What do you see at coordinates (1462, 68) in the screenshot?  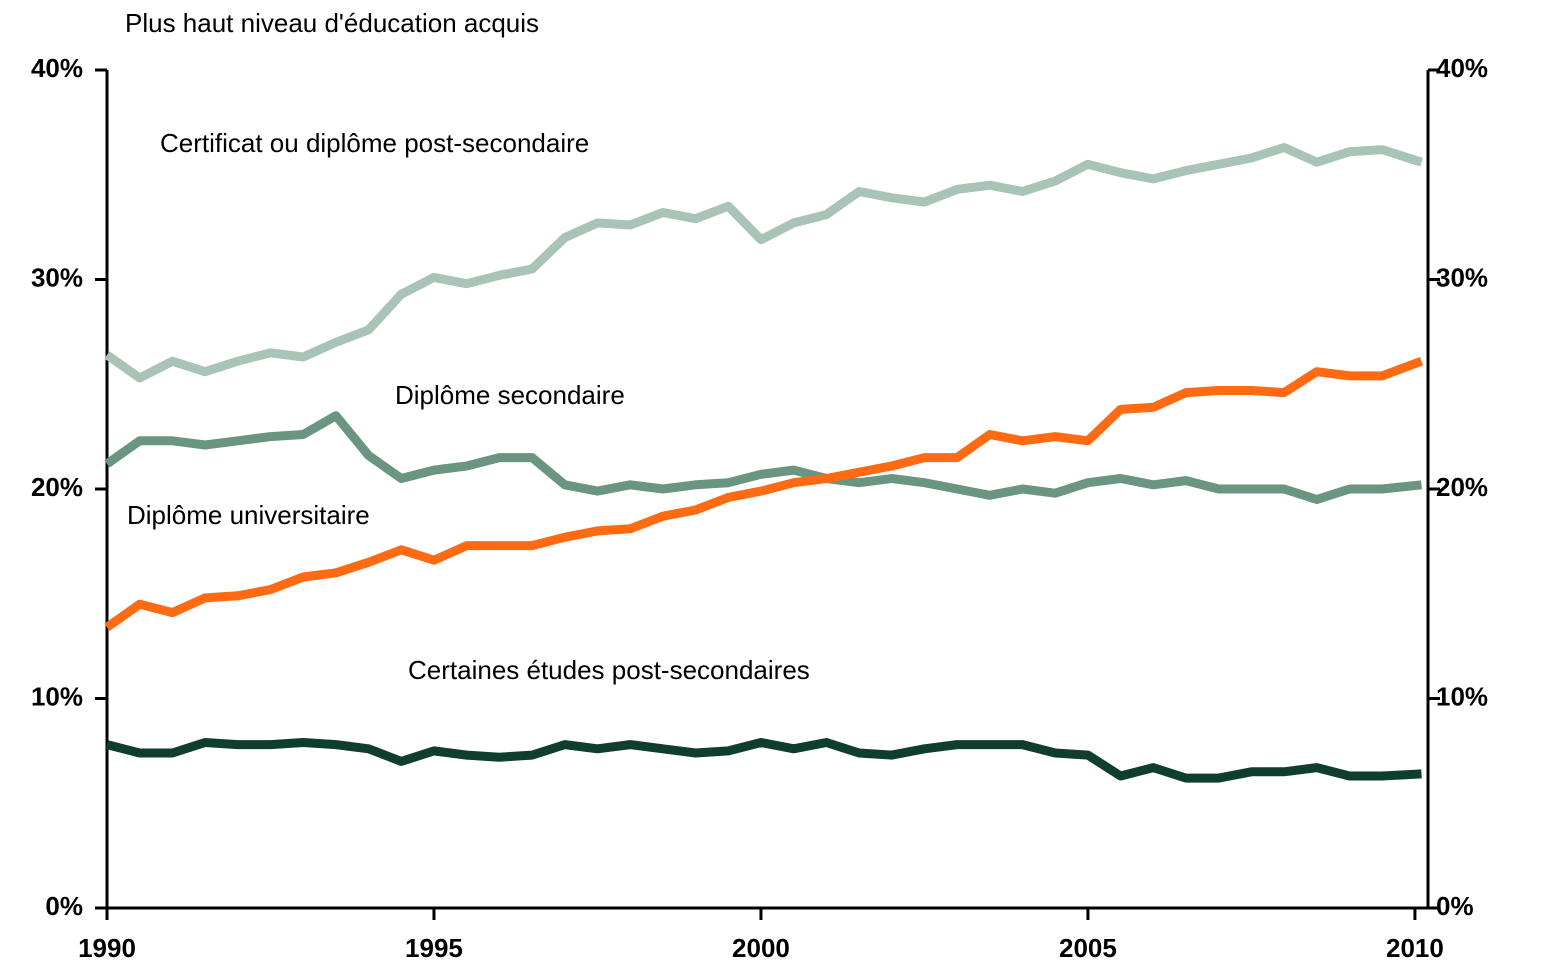 I see `y2-tick-label: 40%` at bounding box center [1462, 68].